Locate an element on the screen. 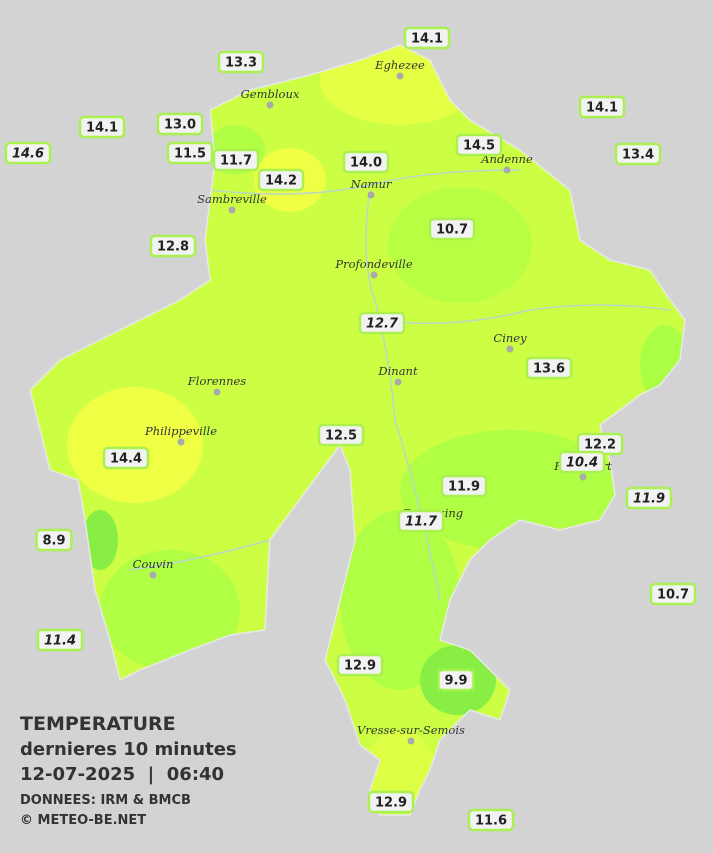 Image resolution: width=713 pixels, height=853 pixels. city-label: Vresse-sur-Semois is located at coordinates (411, 730).